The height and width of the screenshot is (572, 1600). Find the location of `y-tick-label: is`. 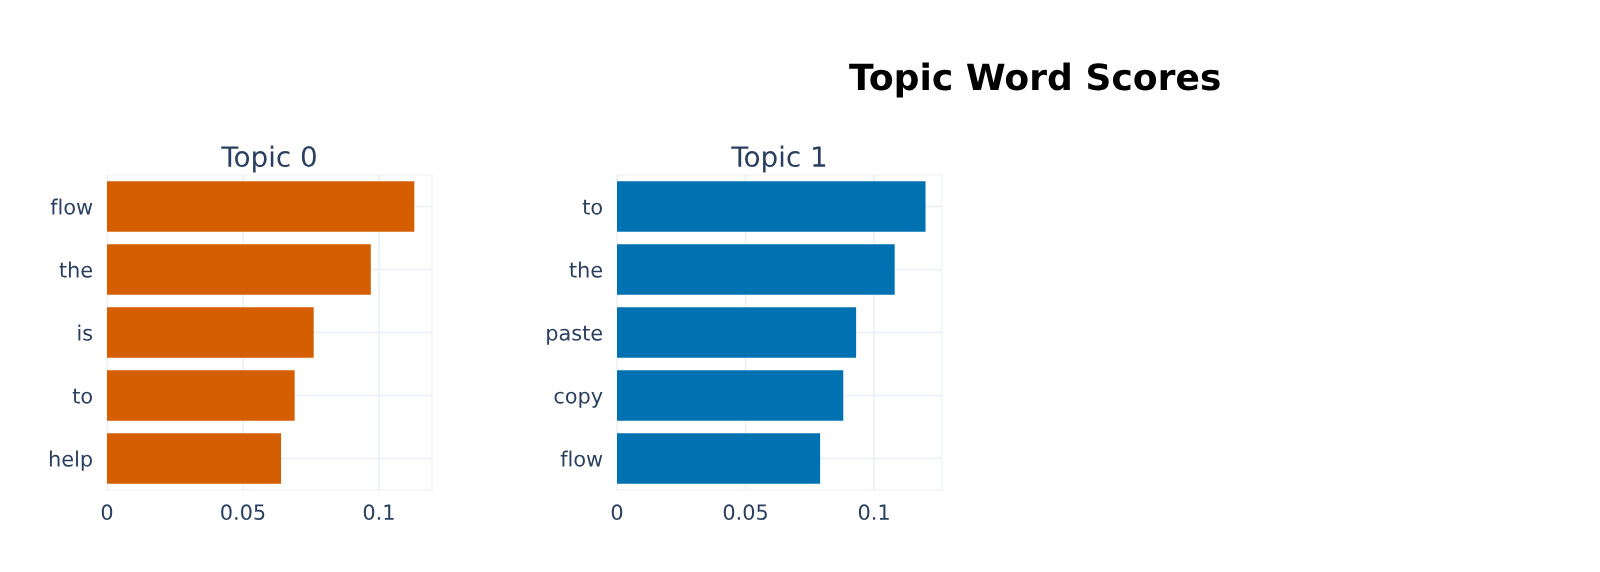

y-tick-label: is is located at coordinates (85, 332).